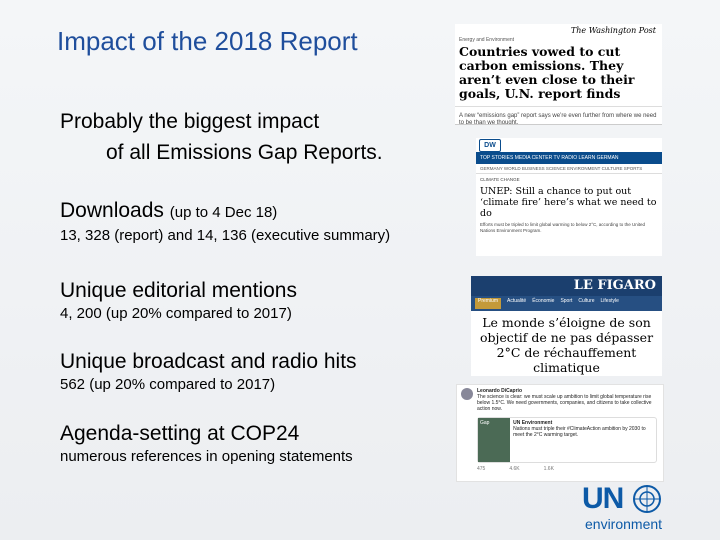 The height and width of the screenshot is (540, 720). Describe the element at coordinates (514, 469) in the screenshot. I see `retweet-count: 4.6K` at that location.